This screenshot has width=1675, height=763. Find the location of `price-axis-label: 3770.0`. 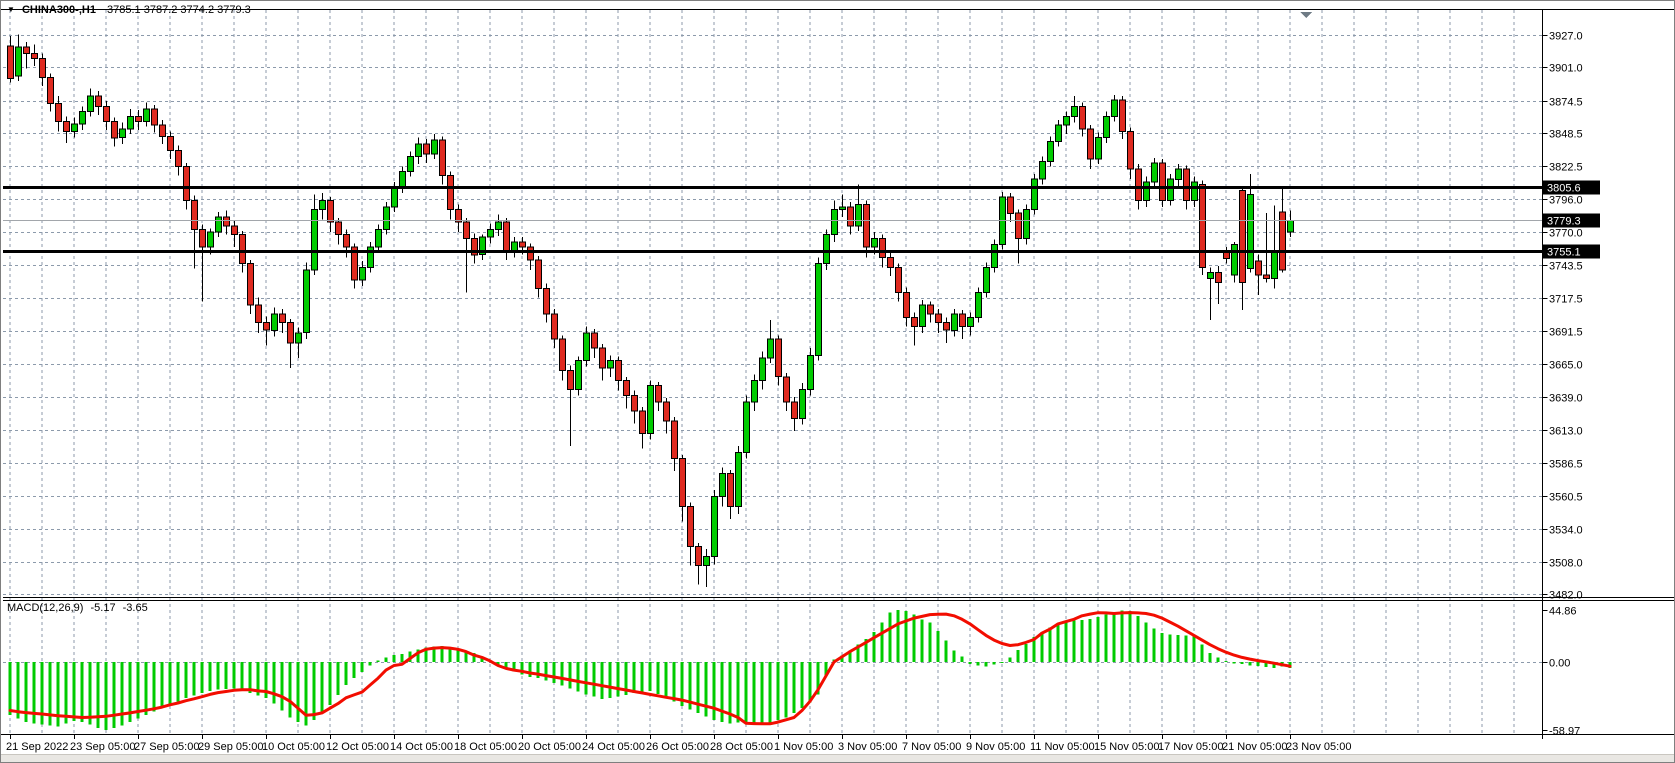

price-axis-label: 3770.0 is located at coordinates (1566, 234).